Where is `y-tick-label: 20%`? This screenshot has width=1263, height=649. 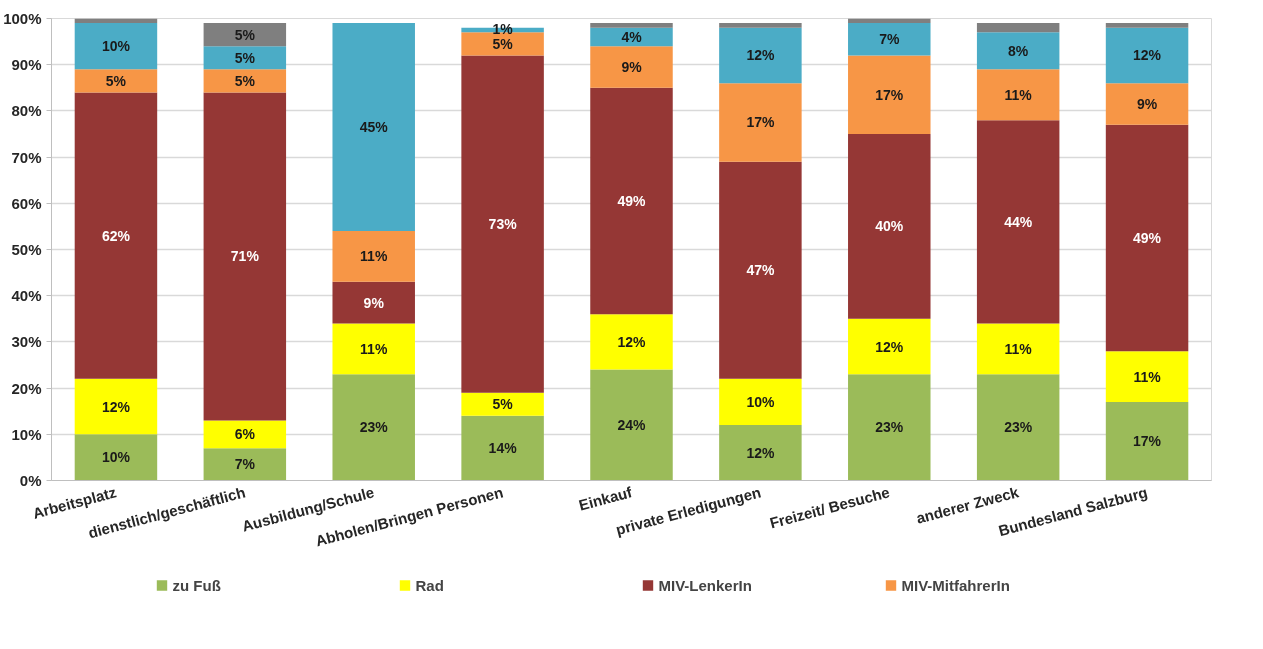
y-tick-label: 20% is located at coordinates (26, 388).